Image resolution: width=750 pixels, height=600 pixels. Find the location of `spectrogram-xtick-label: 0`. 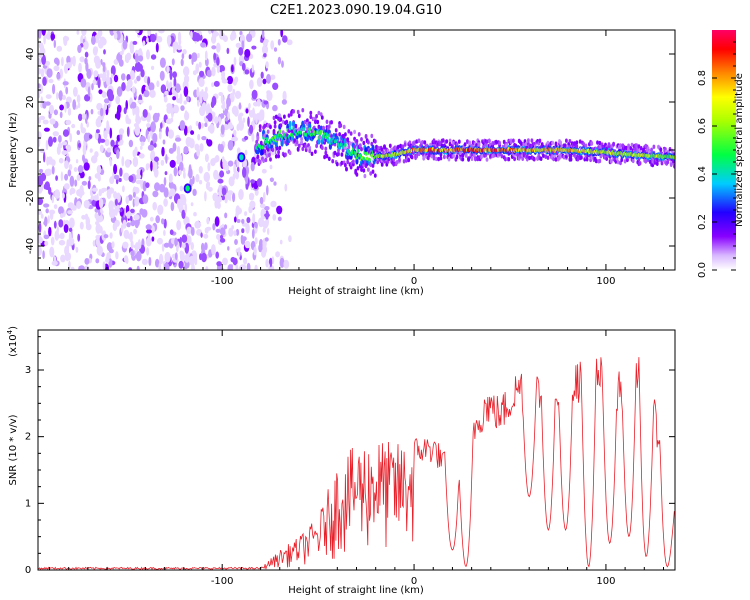

spectrogram-xtick-label: 0 is located at coordinates (414, 281).